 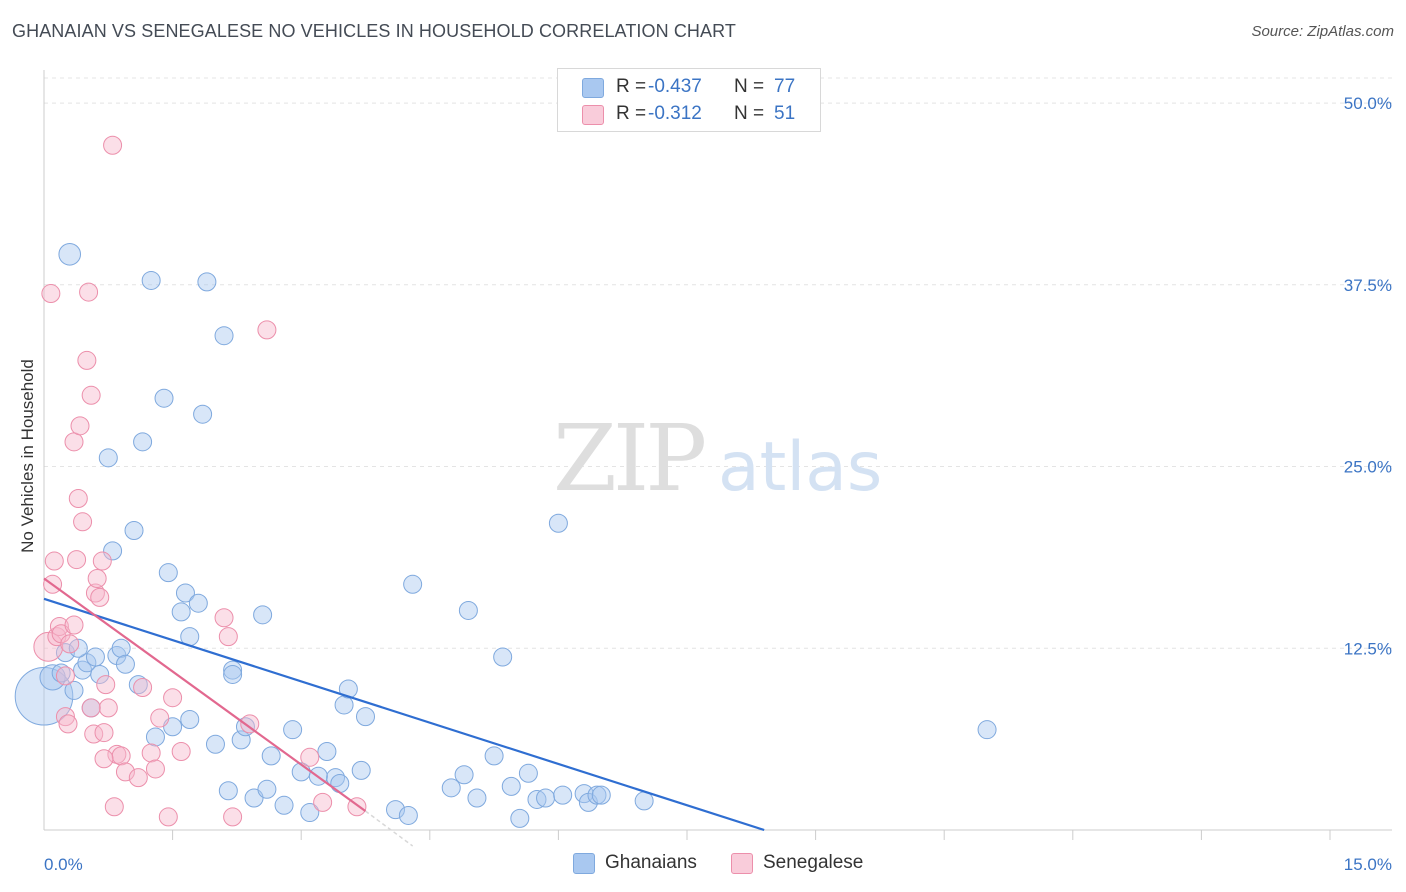 I want to click on r-value: -0.312, so click(x=675, y=113).